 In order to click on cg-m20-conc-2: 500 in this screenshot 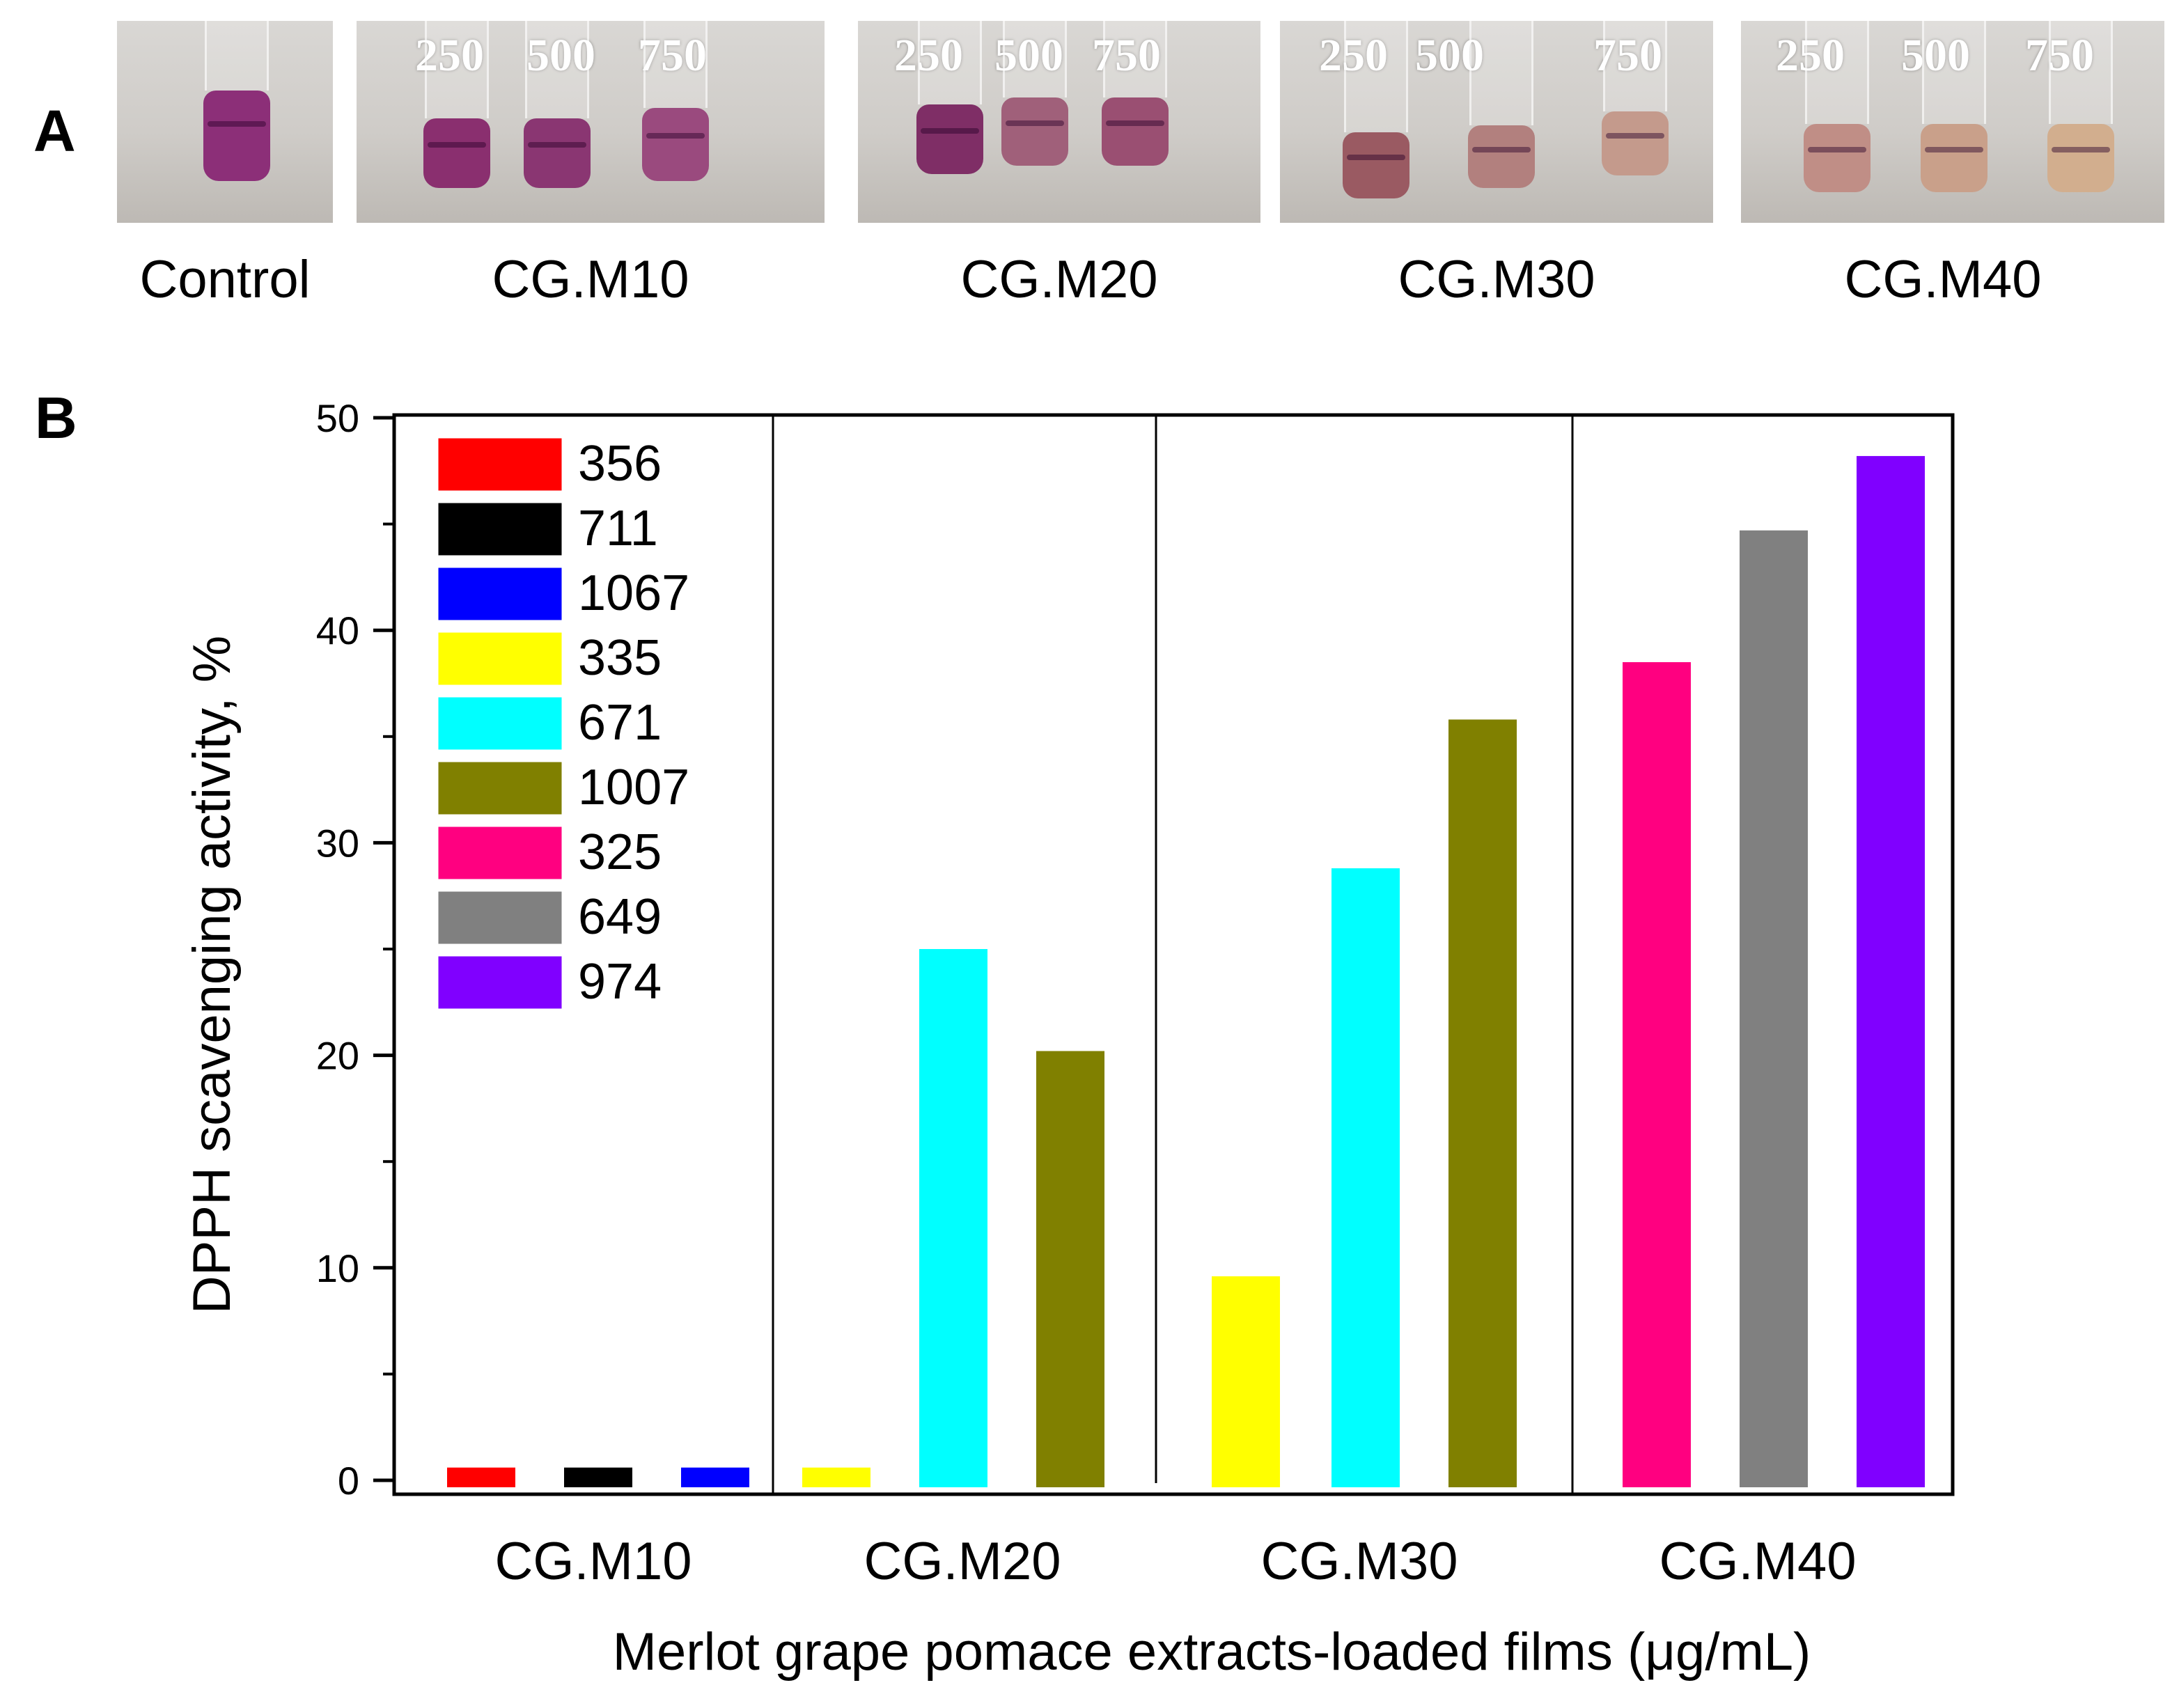, I will do `click(1028, 56)`.